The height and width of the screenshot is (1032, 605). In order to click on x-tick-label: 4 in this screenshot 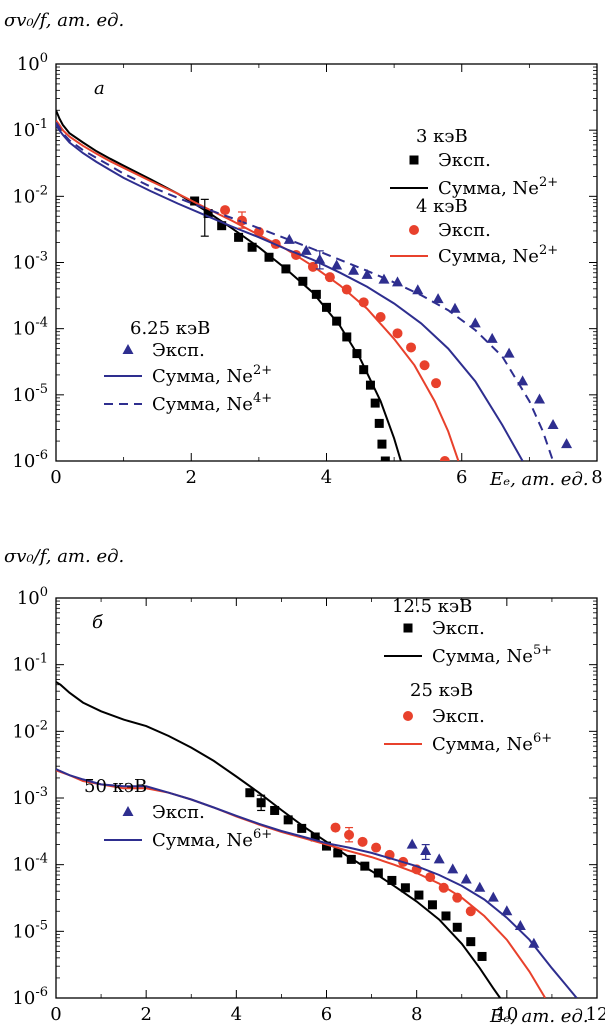, I will do `click(236, 1014)`.